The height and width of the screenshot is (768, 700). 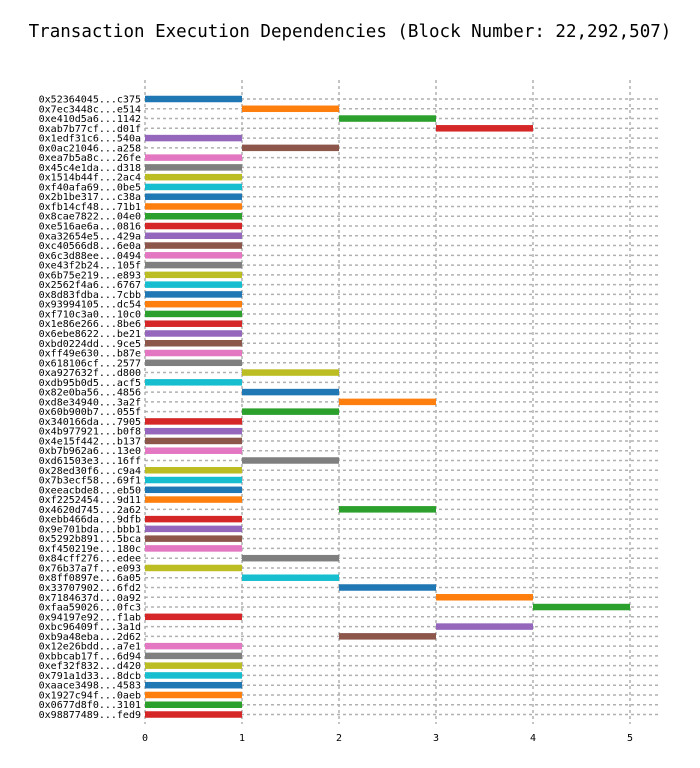 What do you see at coordinates (436, 738) in the screenshot?
I see `x-tick-label: 3` at bounding box center [436, 738].